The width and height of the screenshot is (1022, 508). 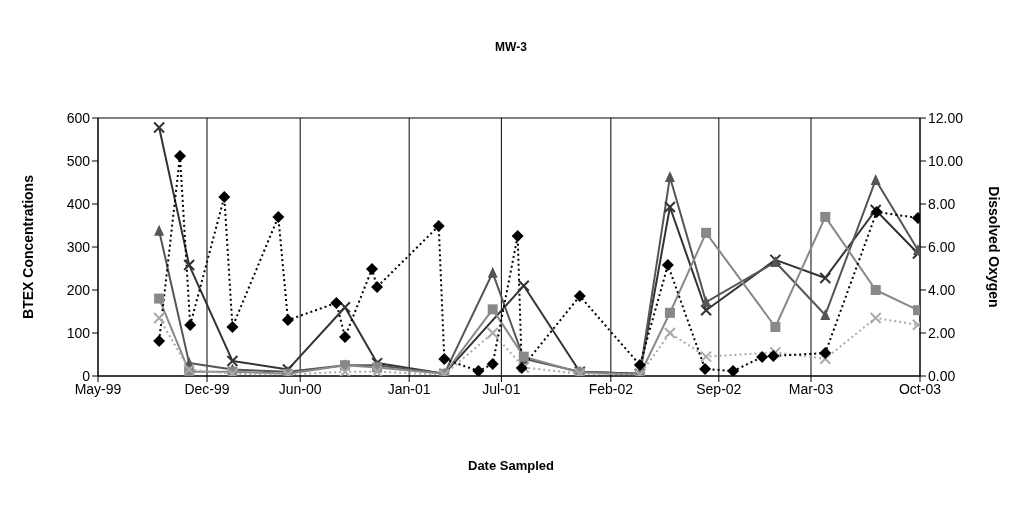 I want to click on x-tick-label: Jan-01, so click(x=409, y=388).